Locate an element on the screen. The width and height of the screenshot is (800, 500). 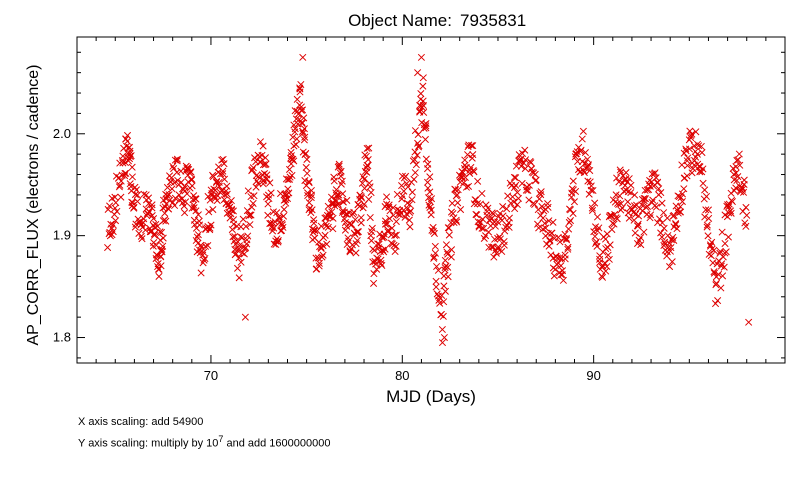
y-tick-label: 1.9 is located at coordinates (62, 235).